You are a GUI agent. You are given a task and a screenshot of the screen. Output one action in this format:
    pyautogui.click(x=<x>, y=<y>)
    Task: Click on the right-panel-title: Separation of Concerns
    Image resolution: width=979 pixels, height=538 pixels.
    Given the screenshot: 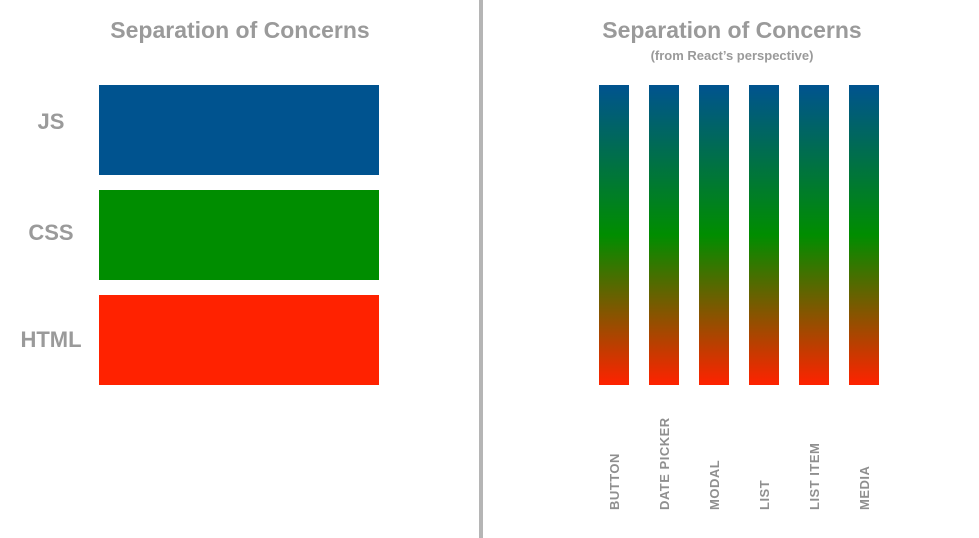 What is the action you would take?
    pyautogui.click(x=732, y=30)
    